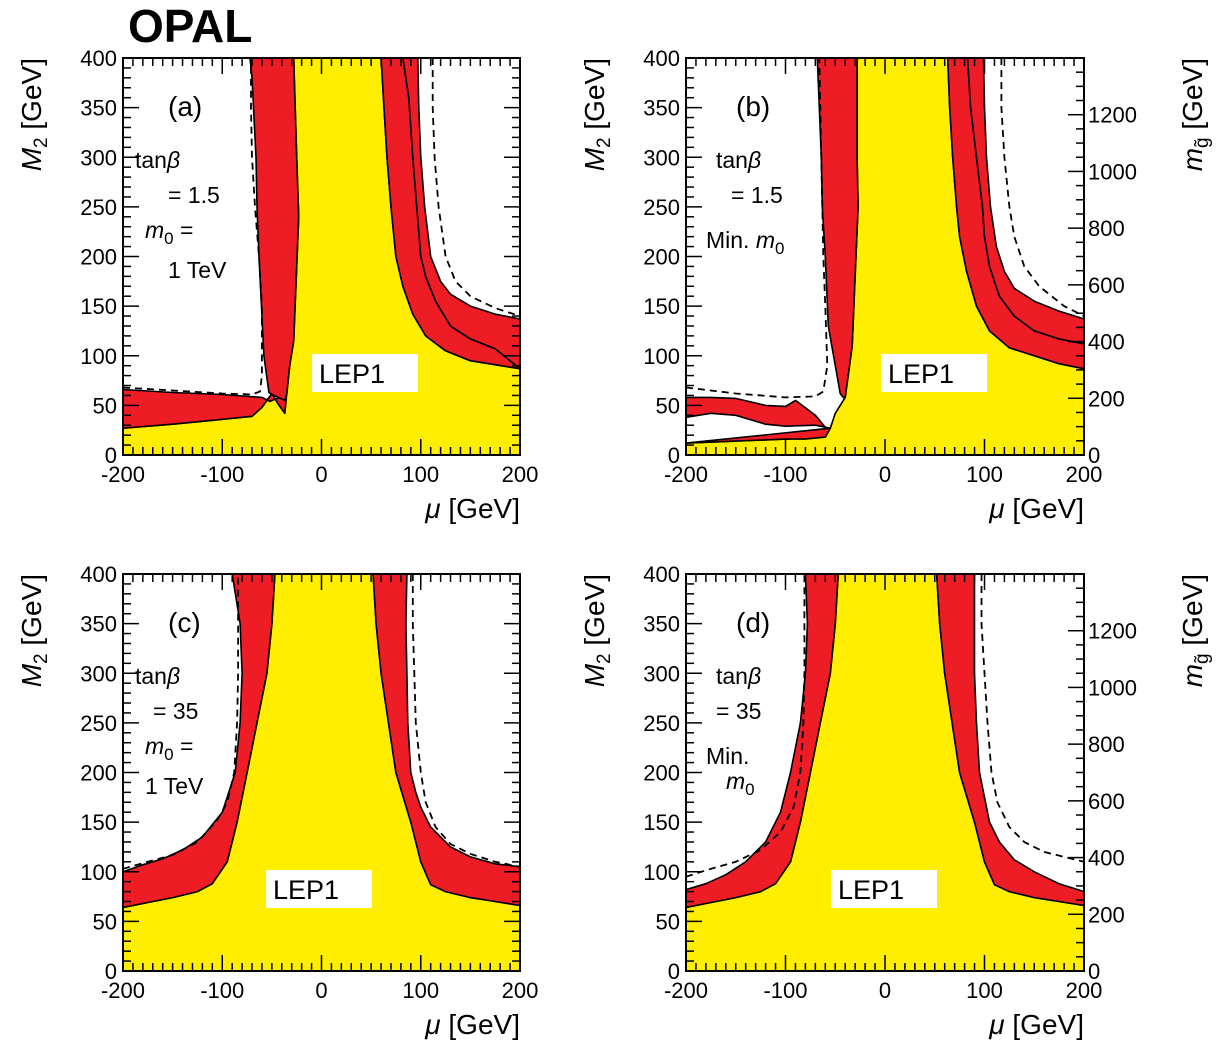 This screenshot has width=1222, height=1049. What do you see at coordinates (727, 756) in the screenshot?
I see `min-text: Min.` at bounding box center [727, 756].